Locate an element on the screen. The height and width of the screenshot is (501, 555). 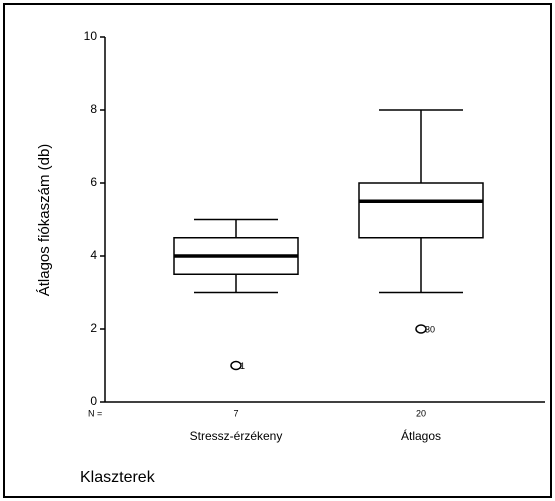
x-tick-label: Átlagos is located at coordinates (421, 435).